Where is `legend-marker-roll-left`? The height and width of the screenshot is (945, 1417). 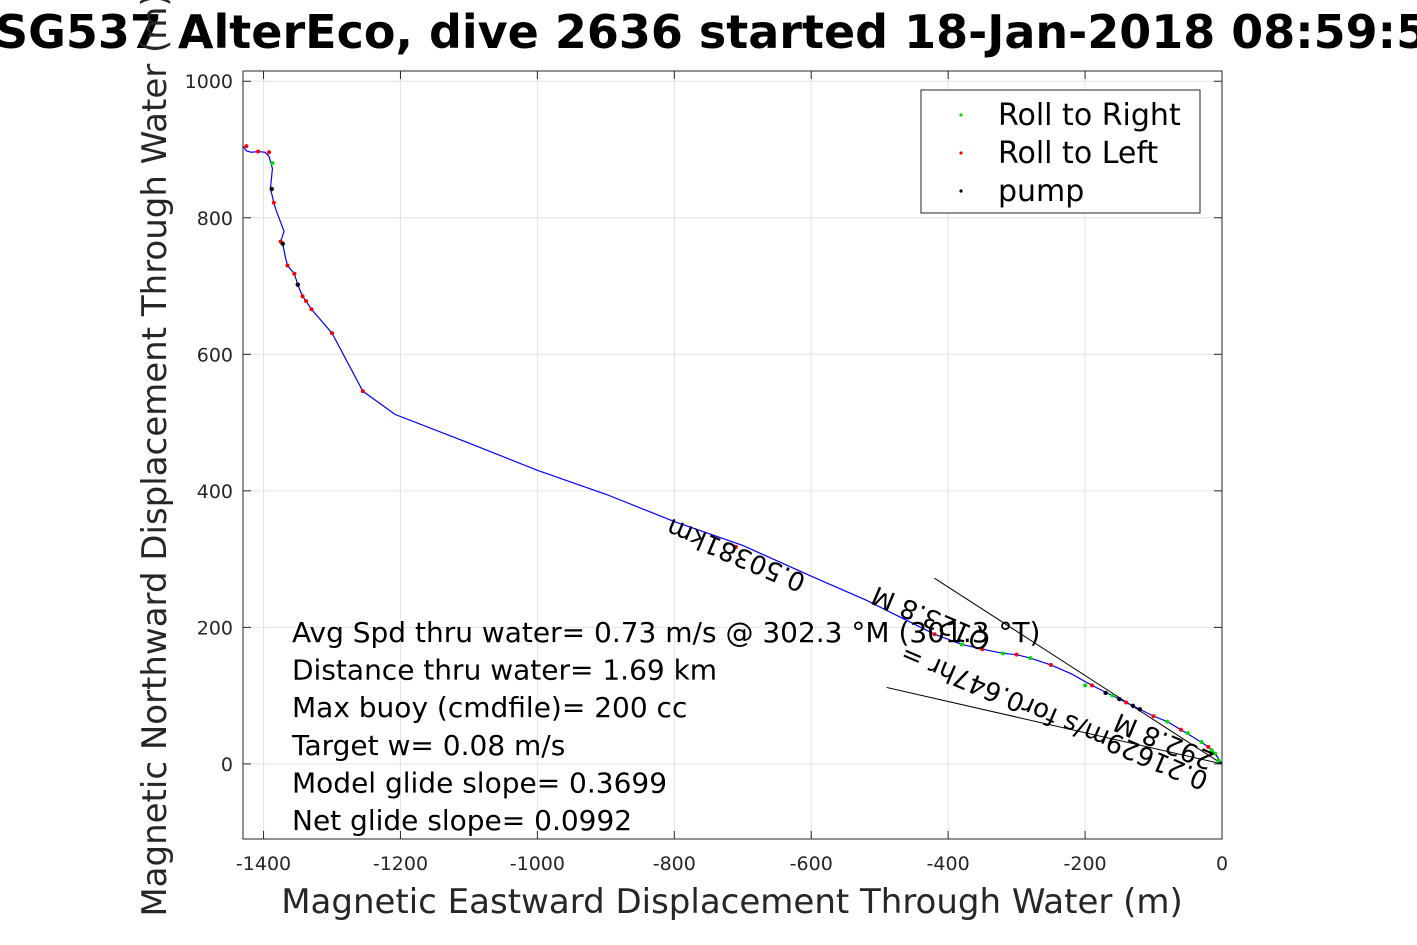
legend-marker-roll-left is located at coordinates (961, 153).